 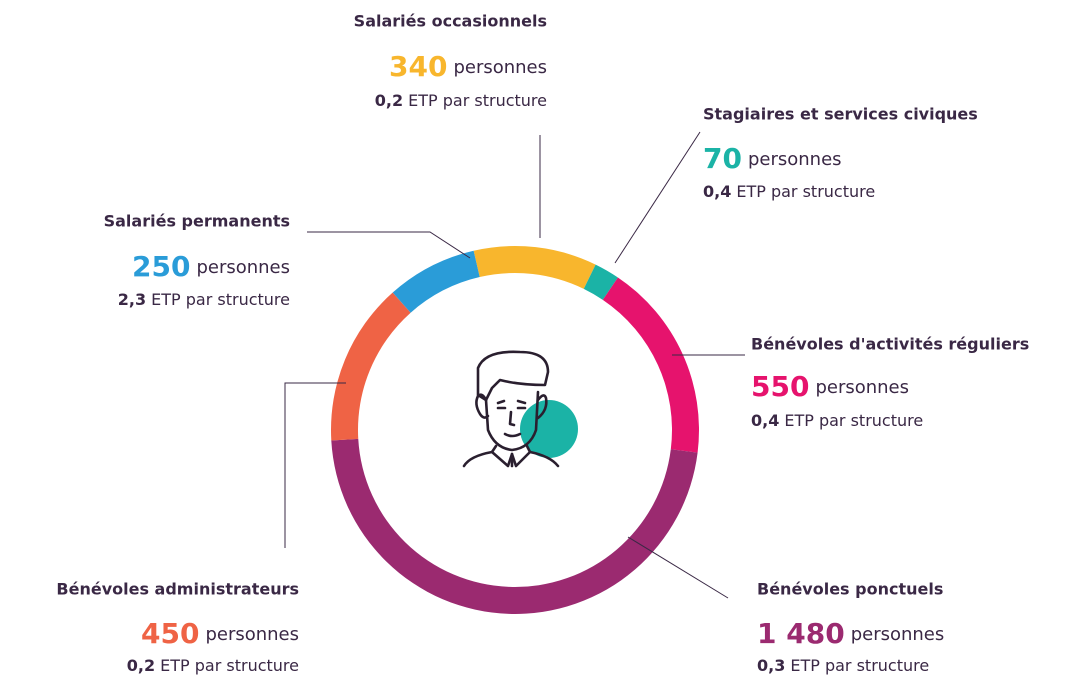 I want to click on value-number: 1 480, so click(x=801, y=633).